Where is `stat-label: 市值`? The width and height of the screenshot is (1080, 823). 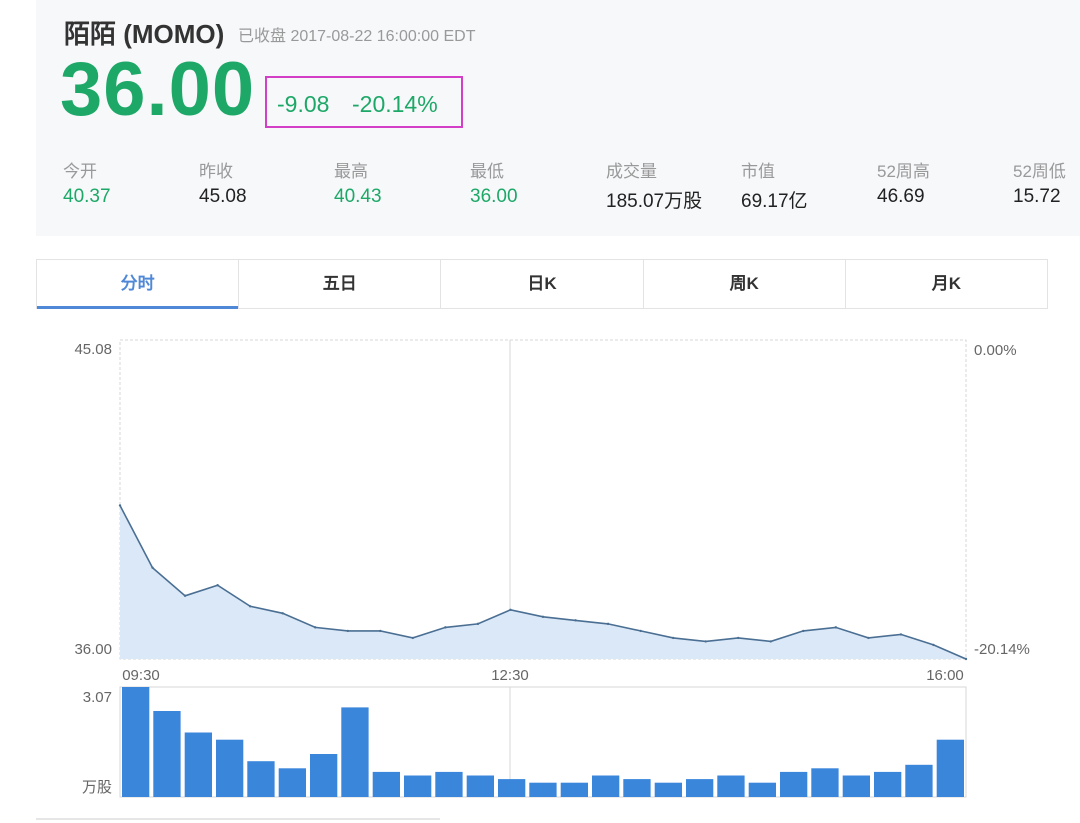 stat-label: 市值 is located at coordinates (758, 171).